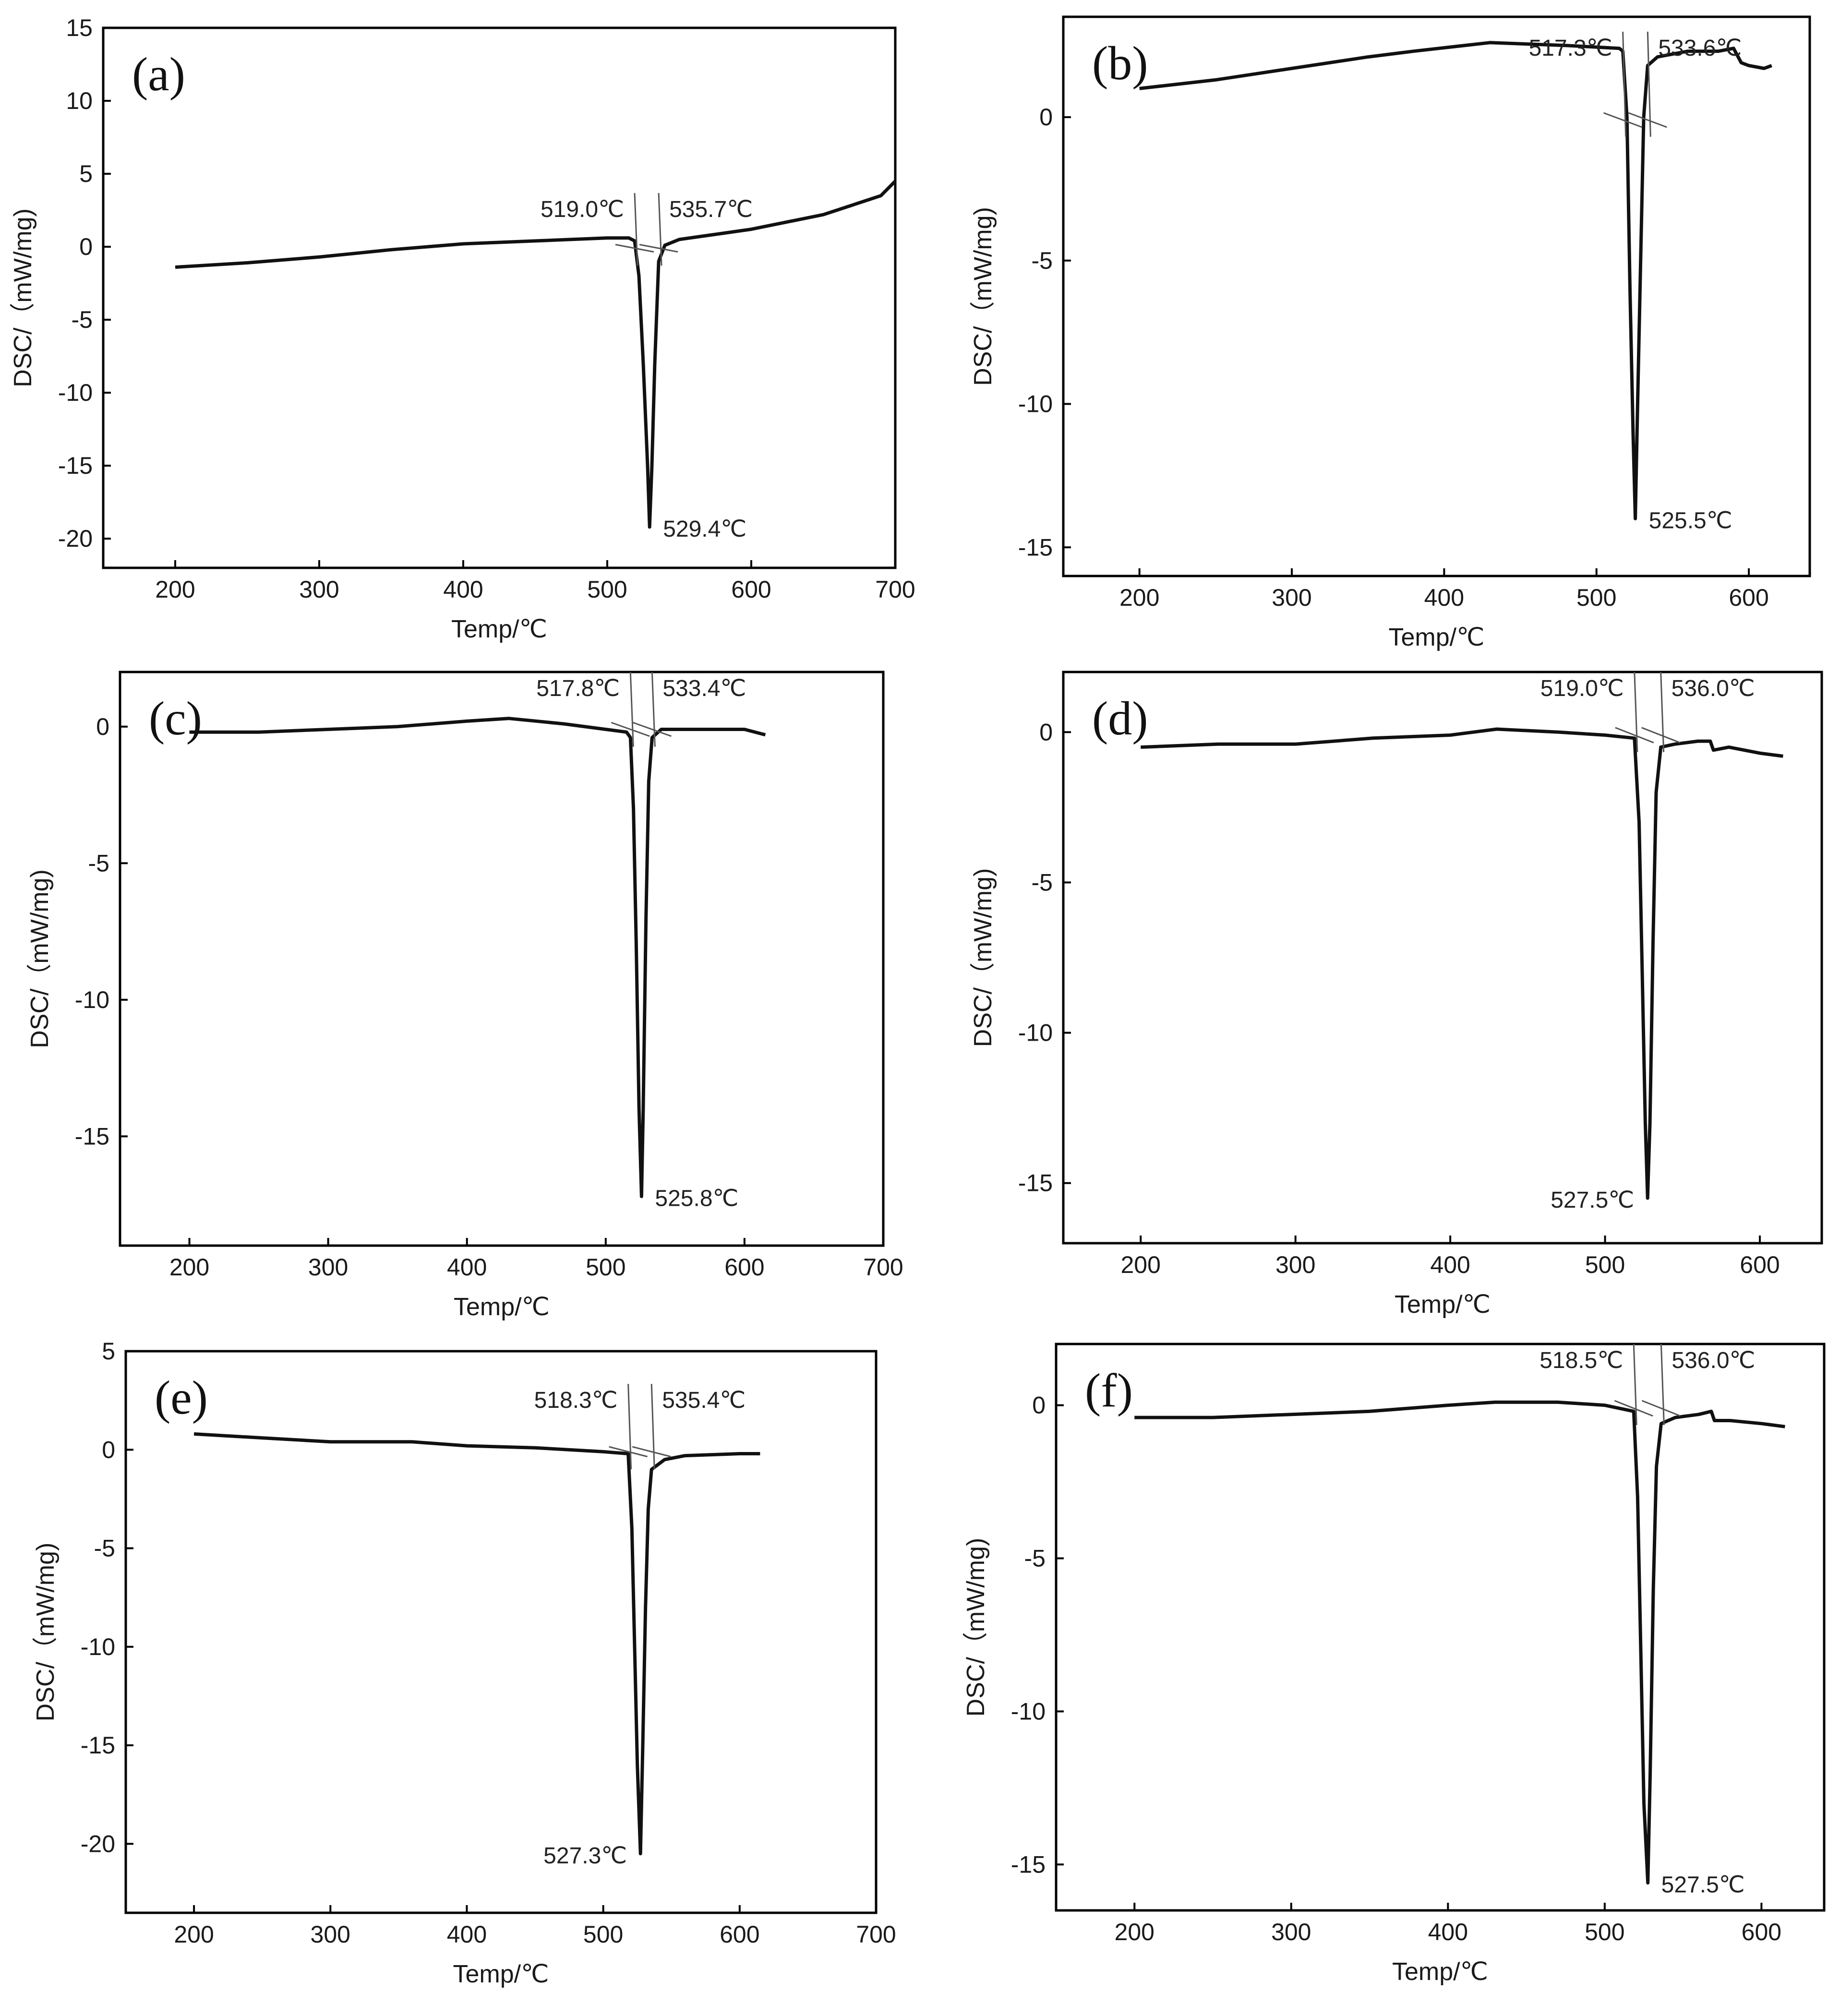 The image size is (1840, 2016). Describe the element at coordinates (175, 718) in the screenshot. I see `panel-label: (c)` at that location.